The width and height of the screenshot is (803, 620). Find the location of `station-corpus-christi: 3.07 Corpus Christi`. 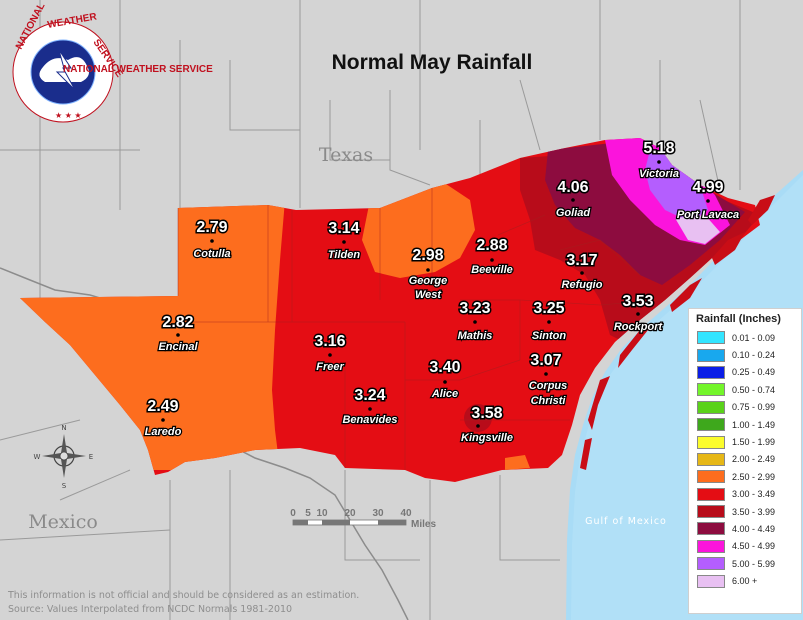

station-corpus-christi: 3.07 Corpus Christi is located at coordinates (548, 380).